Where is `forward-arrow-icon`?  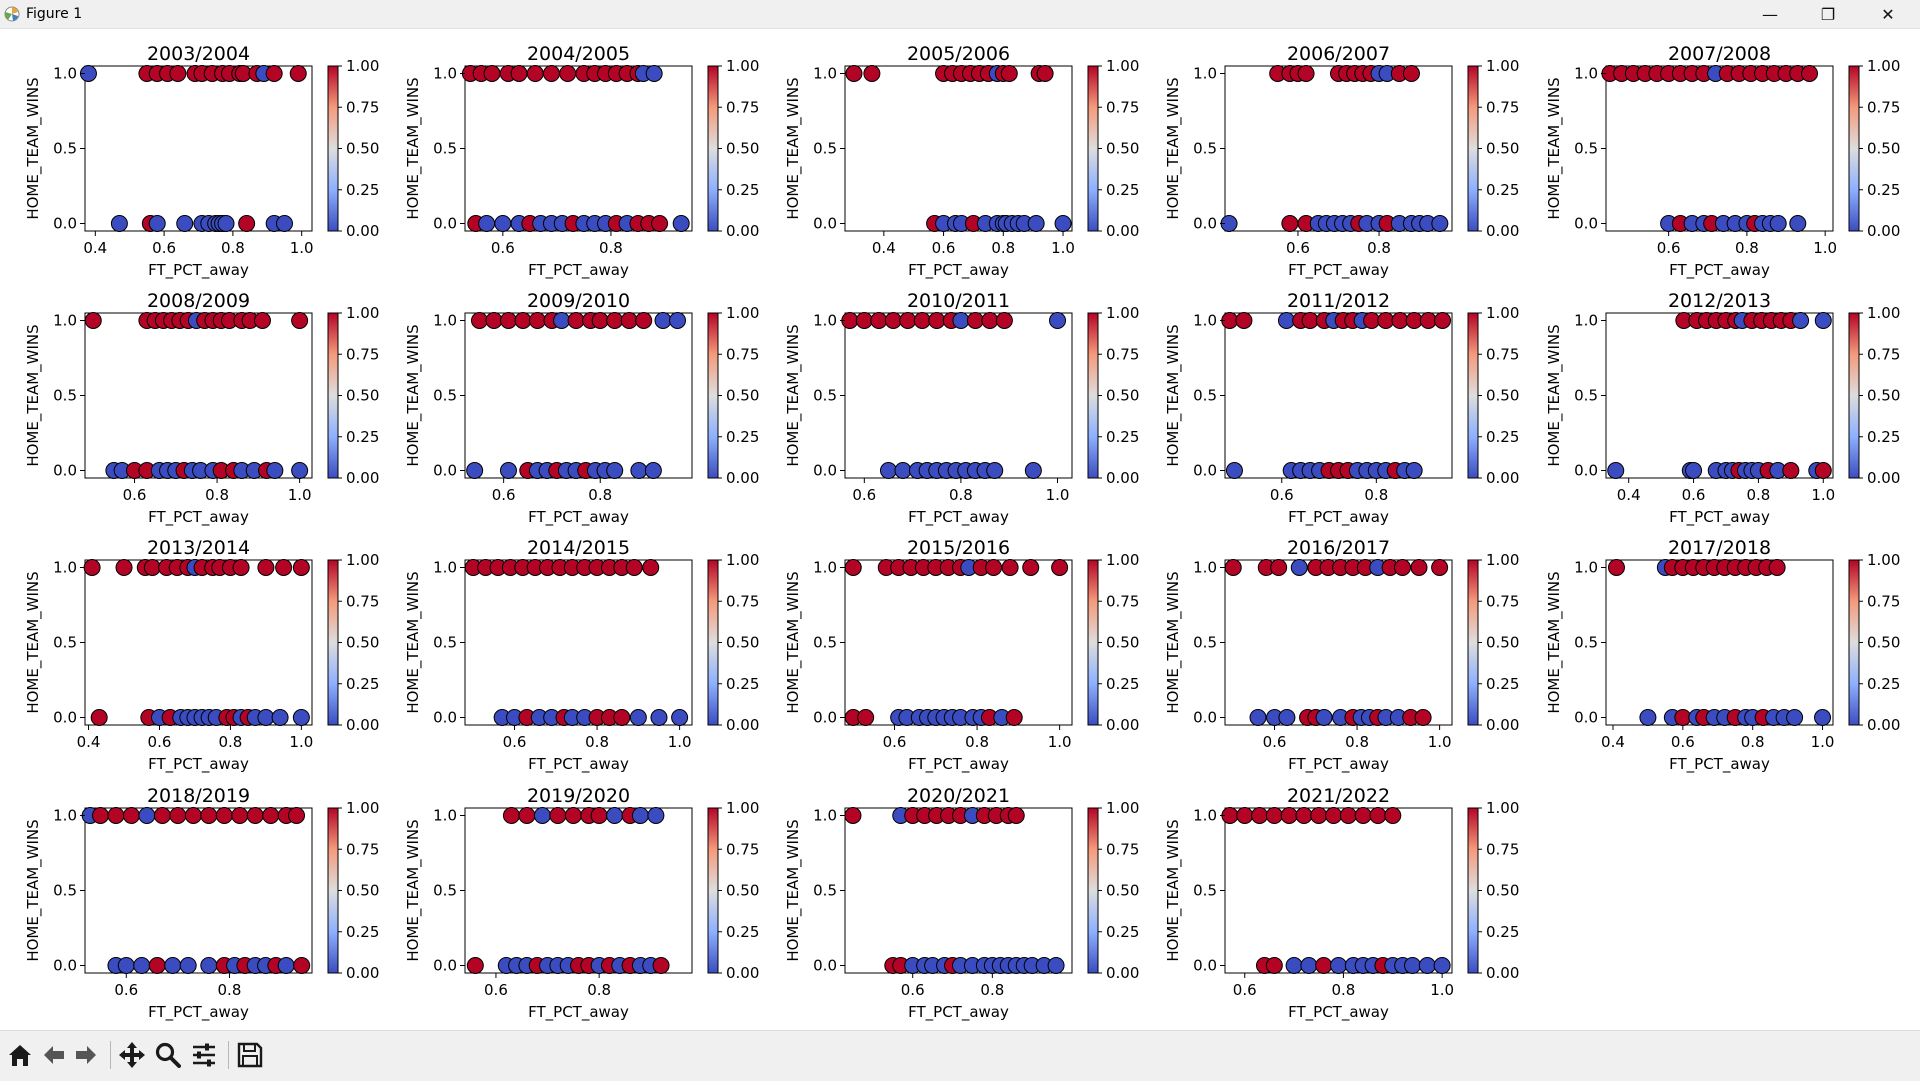
forward-arrow-icon is located at coordinates (86, 1055).